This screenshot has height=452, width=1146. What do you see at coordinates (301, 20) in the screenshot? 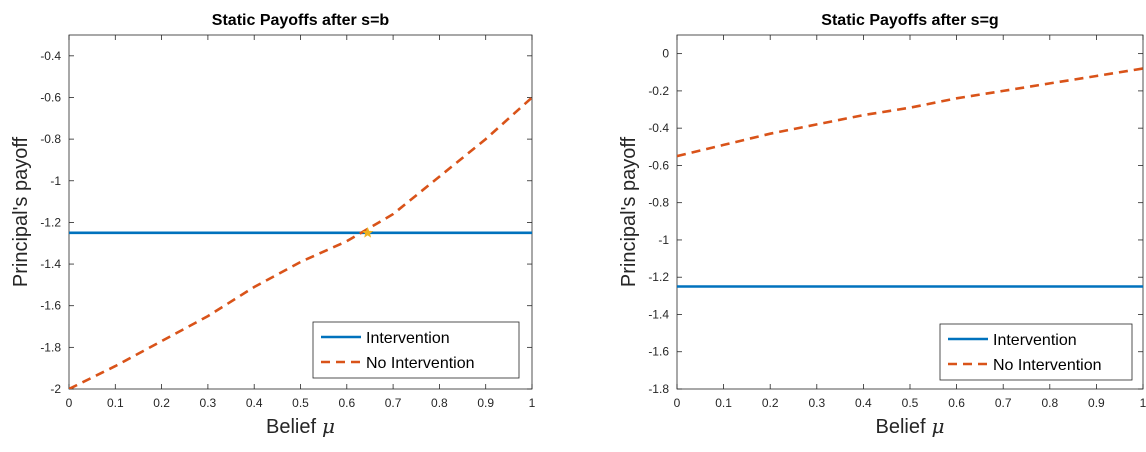
I see `chart-title: Static Payoffs after s=b` at bounding box center [301, 20].